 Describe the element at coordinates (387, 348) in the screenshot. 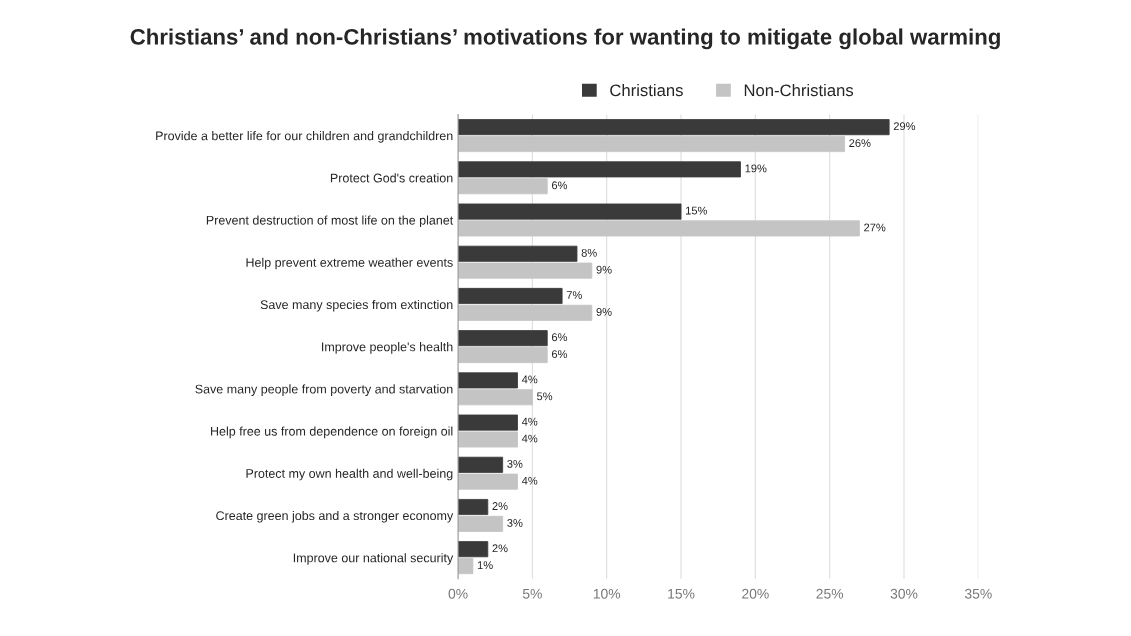

I see `y-tick-label: Improve people's health` at that location.